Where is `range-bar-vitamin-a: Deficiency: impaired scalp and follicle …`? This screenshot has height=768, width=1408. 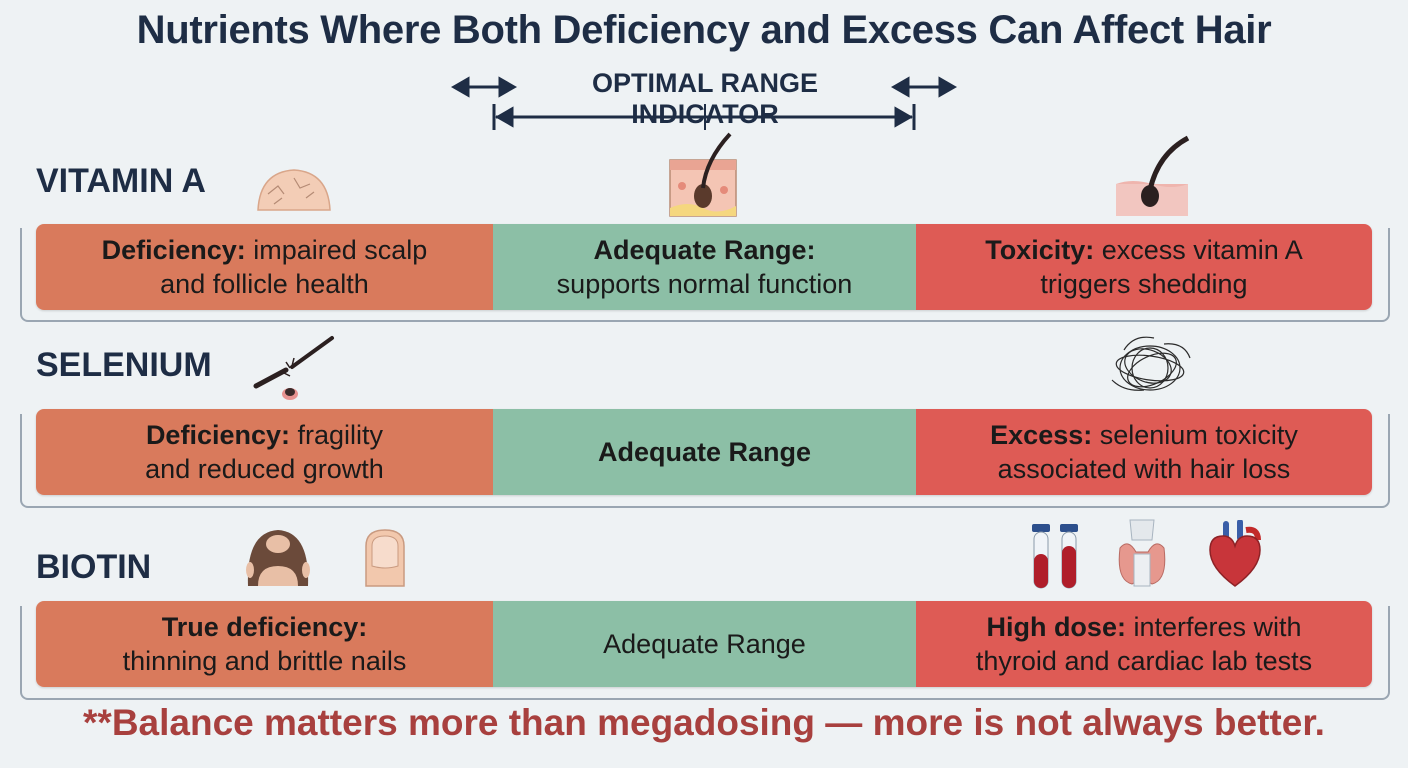 range-bar-vitamin-a: Deficiency: impaired scalp and follicle … is located at coordinates (704, 267).